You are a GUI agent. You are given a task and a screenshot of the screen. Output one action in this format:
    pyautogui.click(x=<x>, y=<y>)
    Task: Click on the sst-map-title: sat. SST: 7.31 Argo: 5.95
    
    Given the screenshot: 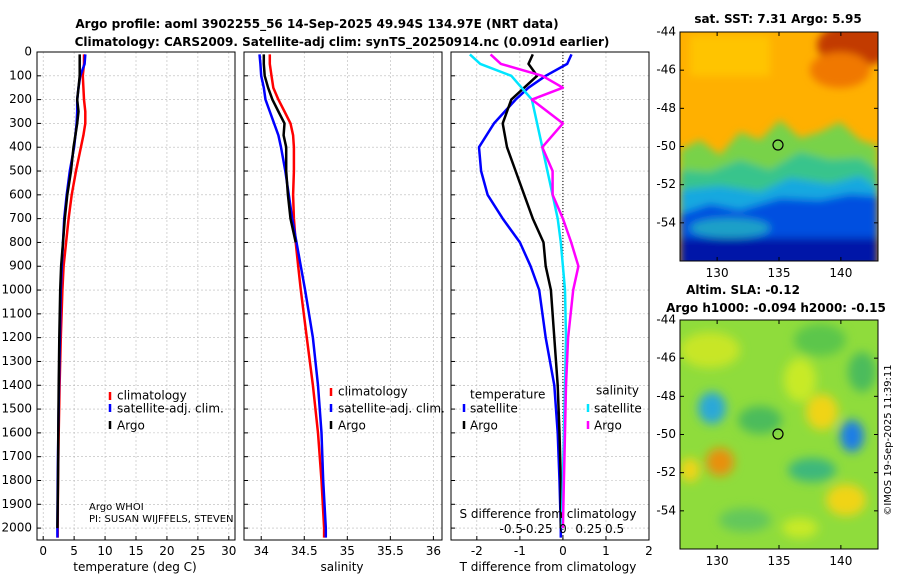 What is the action you would take?
    pyautogui.click(x=777, y=19)
    